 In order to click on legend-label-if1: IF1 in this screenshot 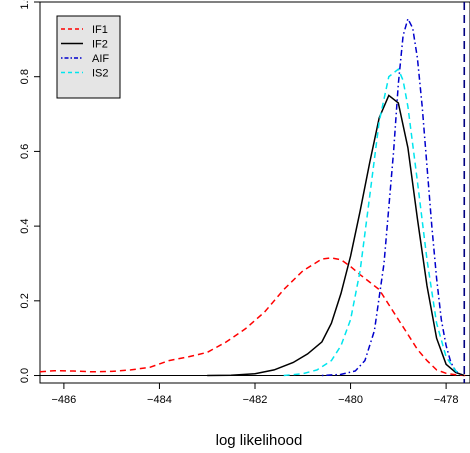, I will do `click(100, 30)`.